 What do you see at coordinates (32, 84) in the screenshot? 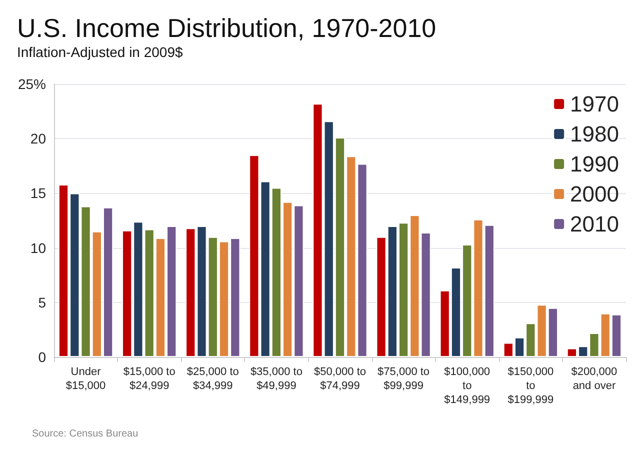
I see `y-tick-label: 25%` at bounding box center [32, 84].